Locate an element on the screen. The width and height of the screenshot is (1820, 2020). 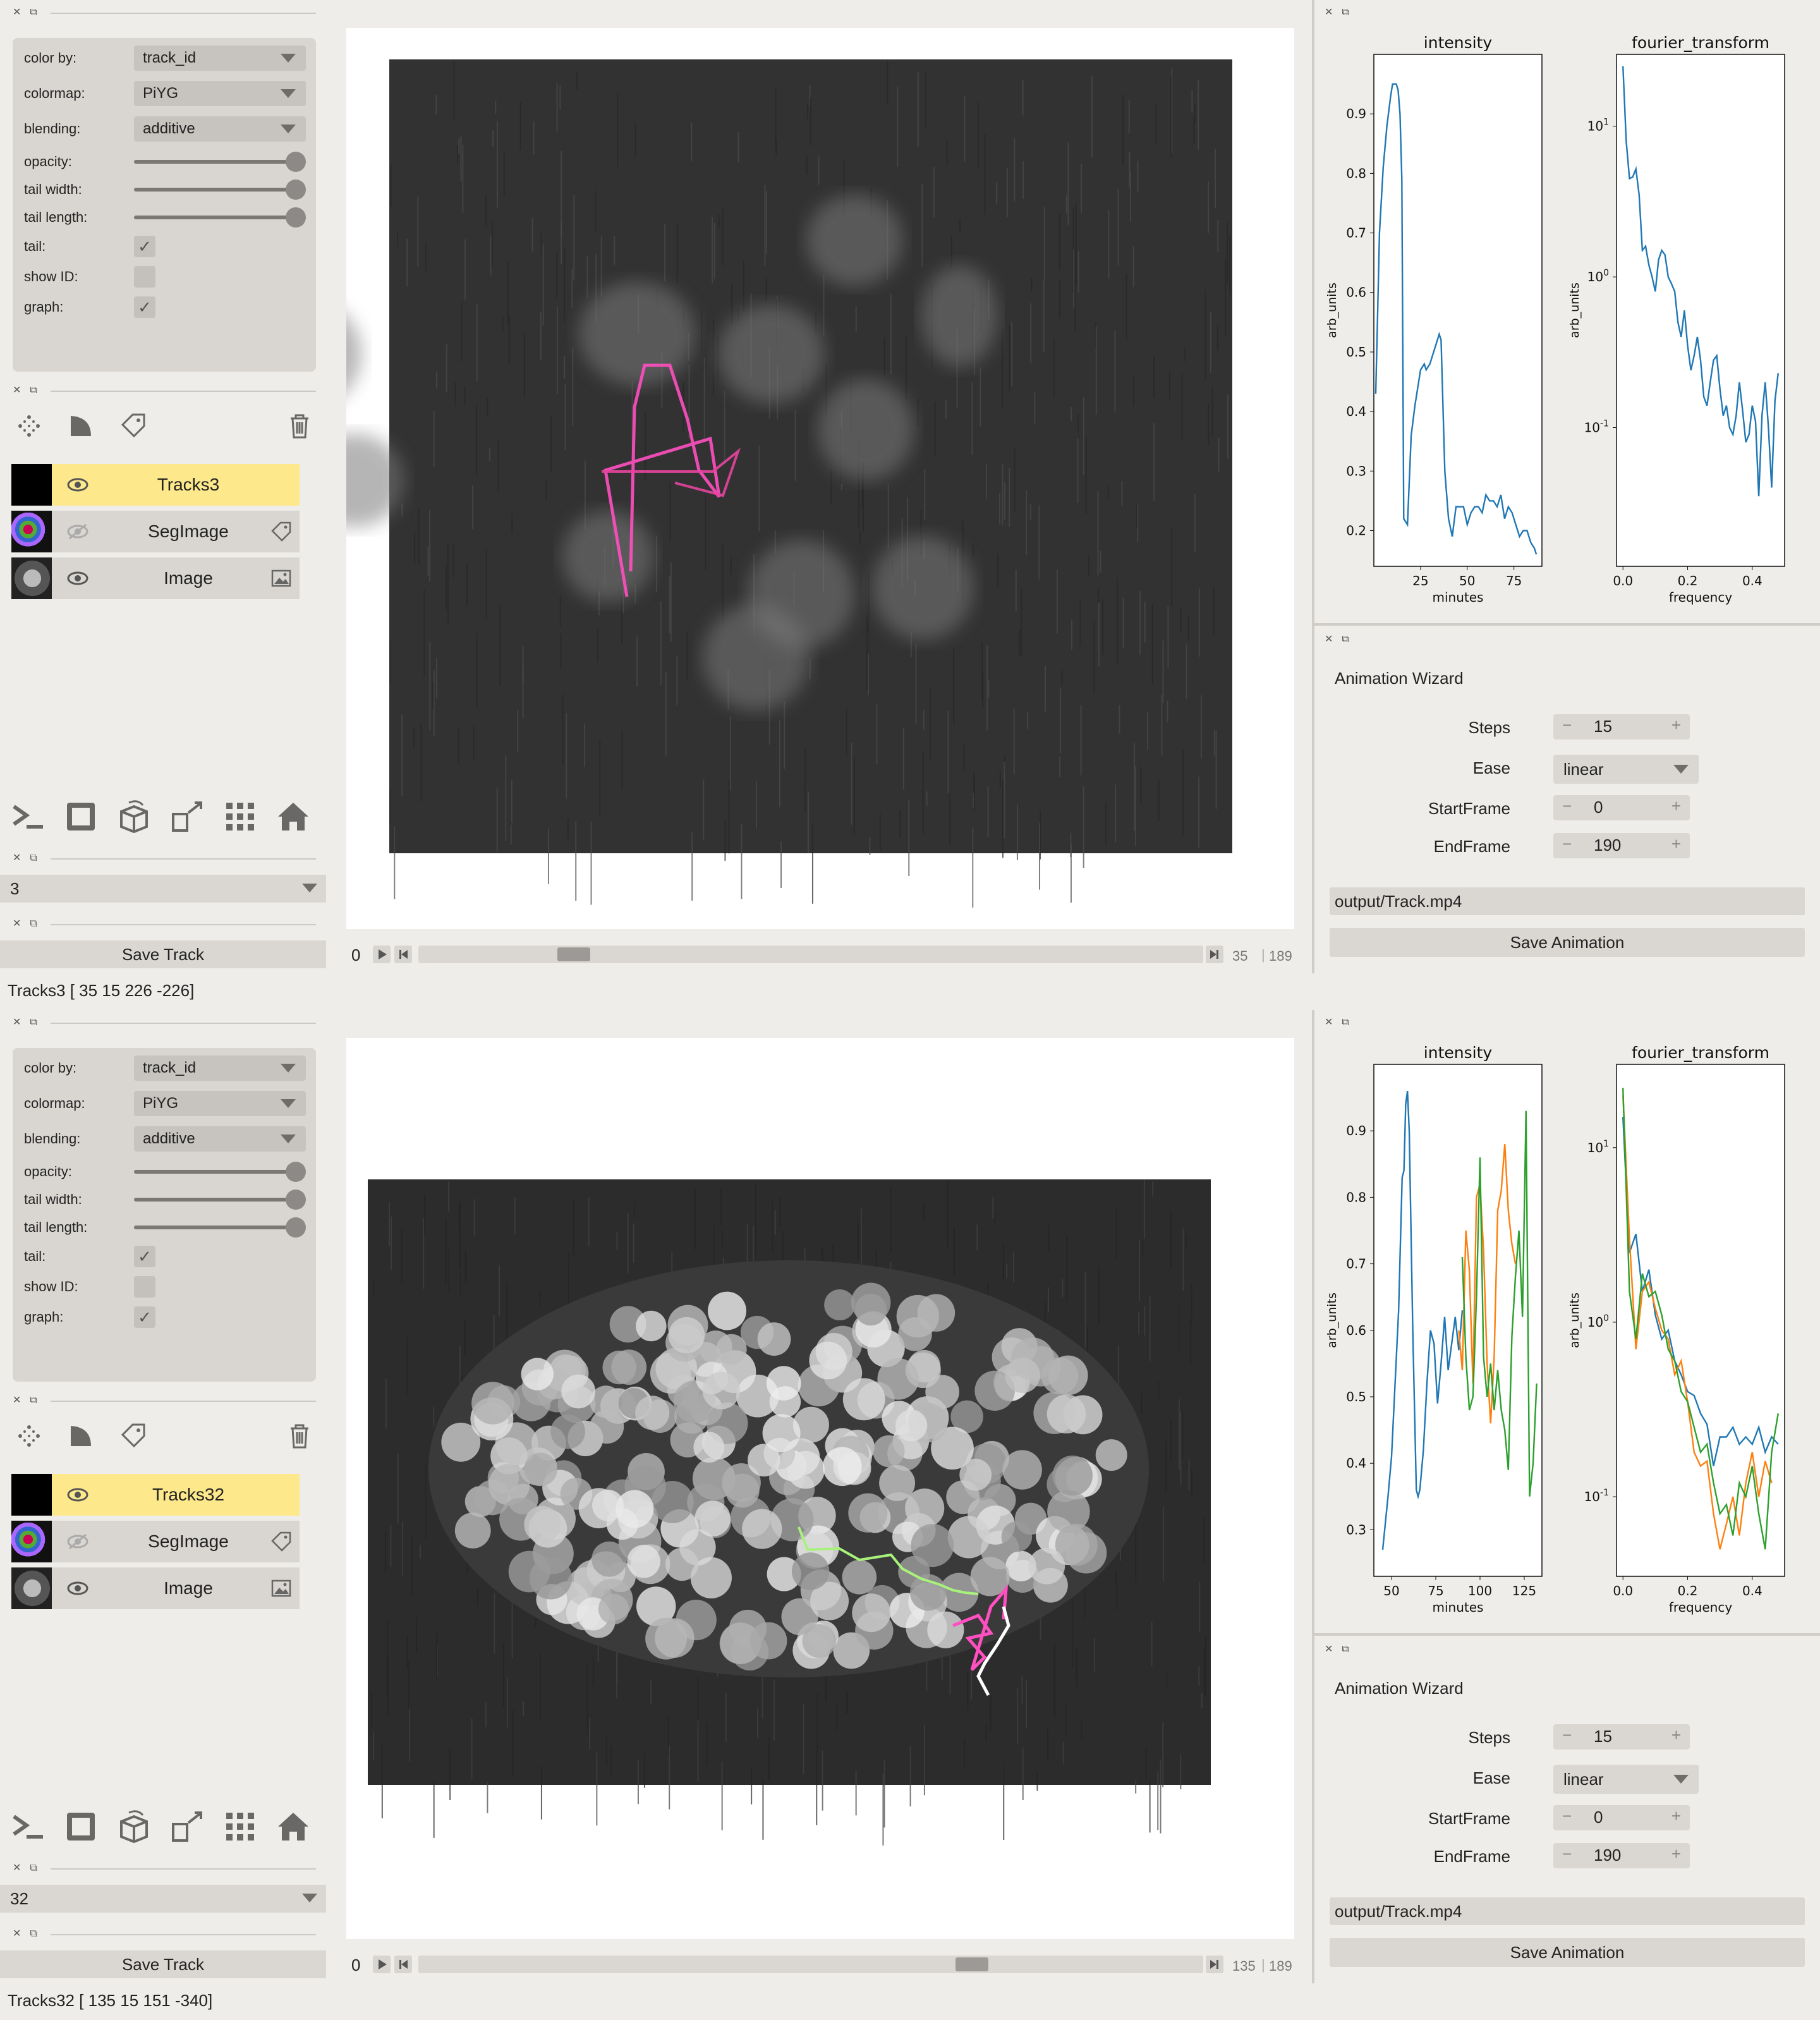
first-frame-button is located at coordinates (403, 1965).